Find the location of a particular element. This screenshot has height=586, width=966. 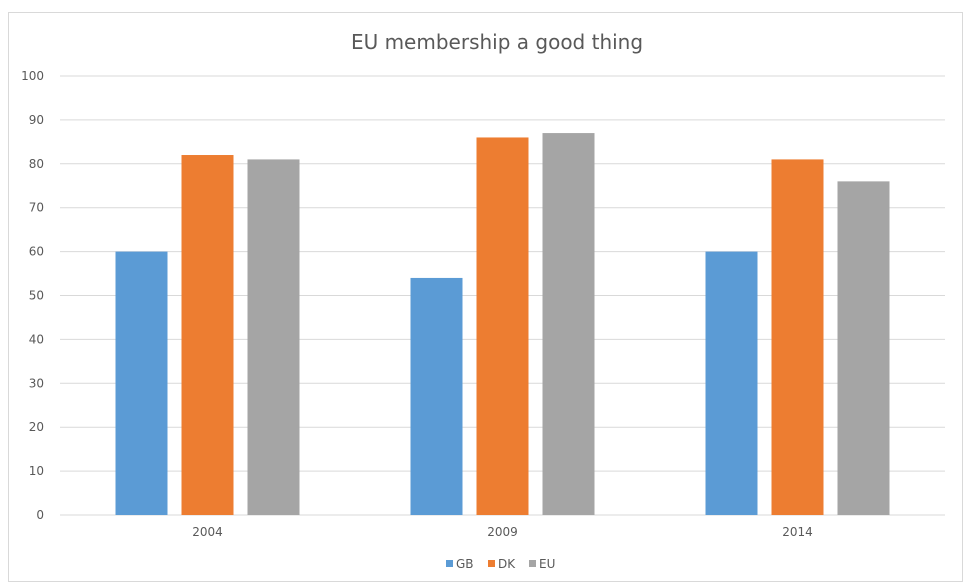

legend: GB DK EU is located at coordinates (500, 564).